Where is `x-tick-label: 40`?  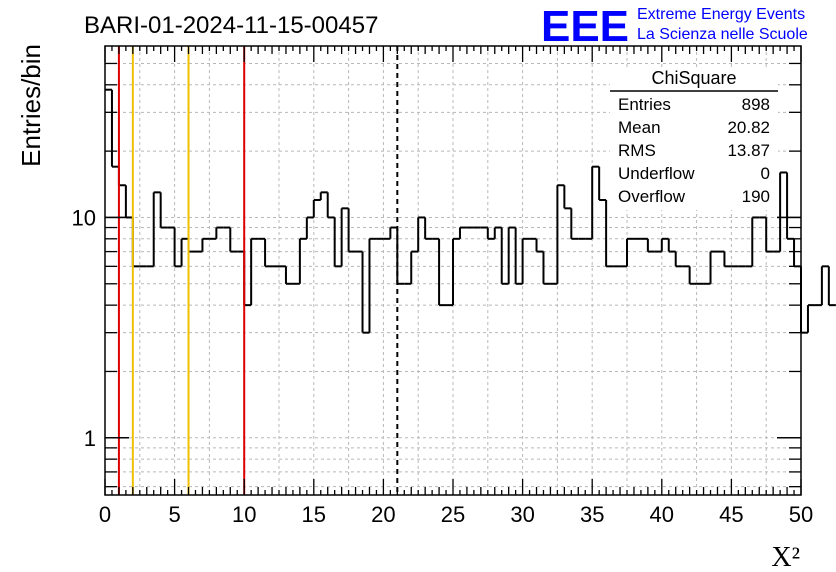 x-tick-label: 40 is located at coordinates (662, 514).